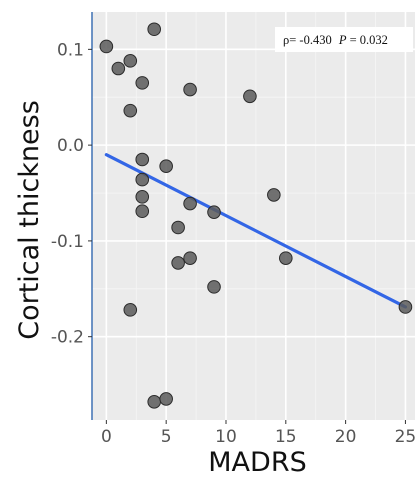 Image resolution: width=415 pixels, height=479 pixels. What do you see at coordinates (335, 40) in the screenshot?
I see `annotation-text: ρ= -0.430 P = 0.032` at bounding box center [335, 40].